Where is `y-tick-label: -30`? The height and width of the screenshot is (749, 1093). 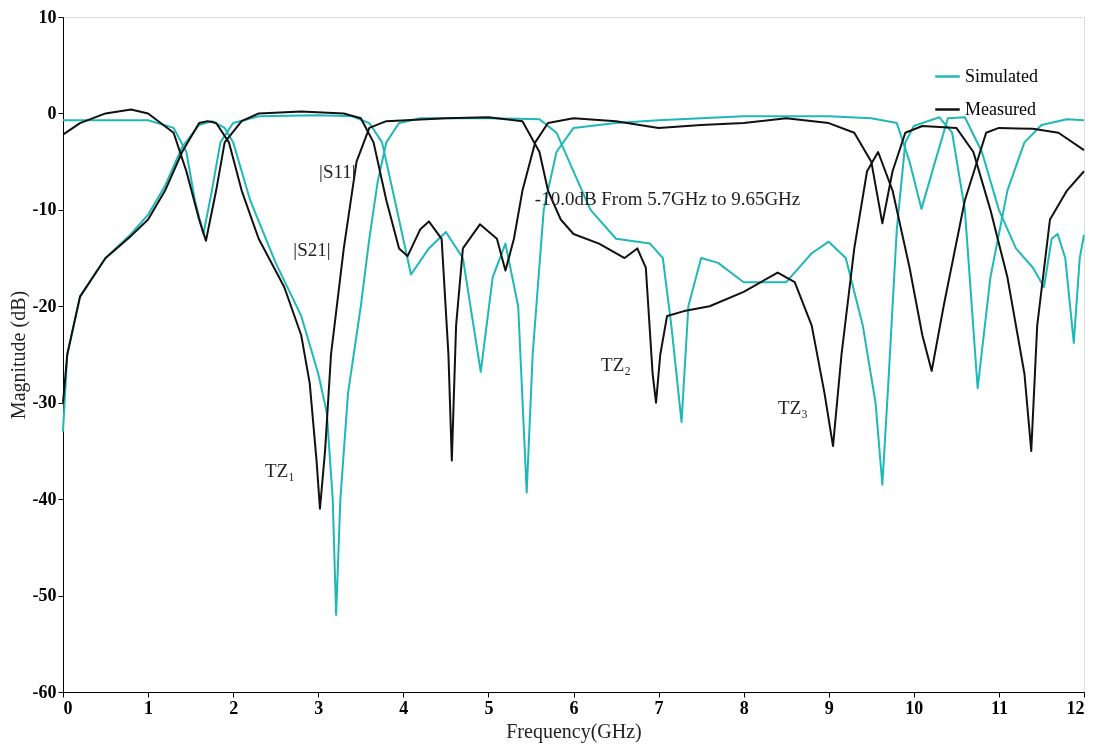
y-tick-label: -30 is located at coordinates (44, 402).